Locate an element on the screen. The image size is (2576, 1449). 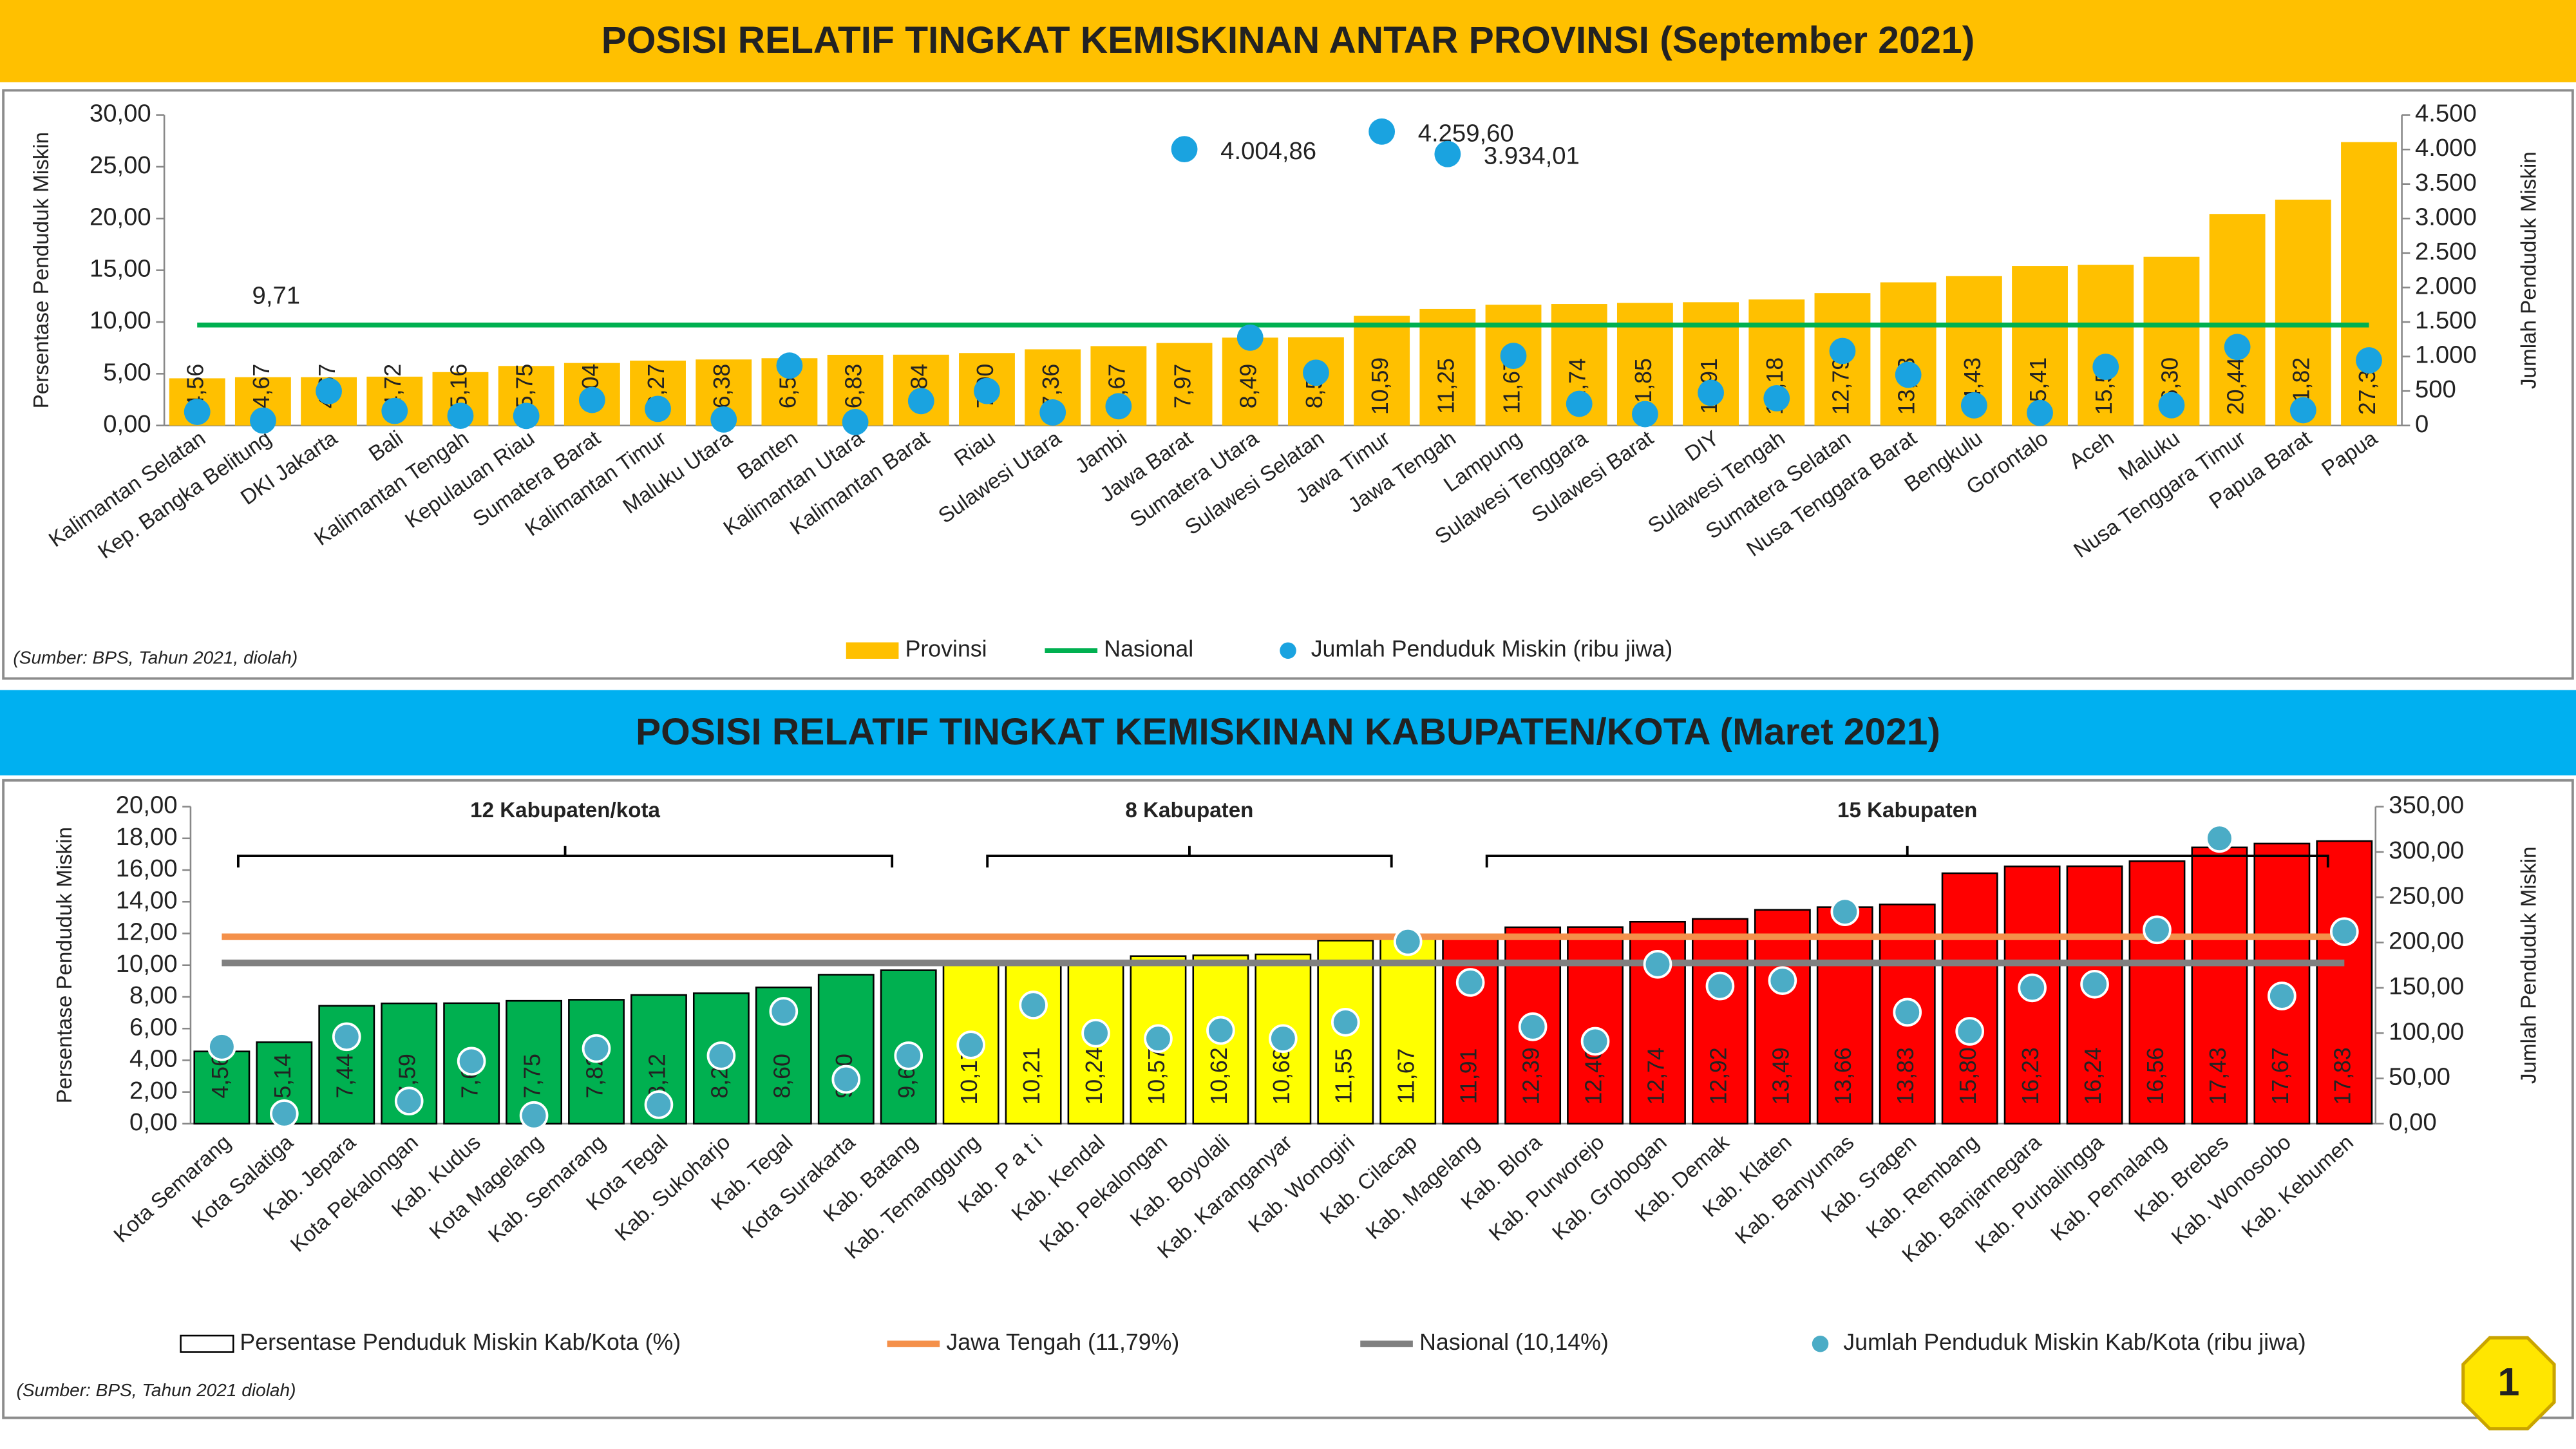
bar-value-label: 6,38 is located at coordinates (722, 386).